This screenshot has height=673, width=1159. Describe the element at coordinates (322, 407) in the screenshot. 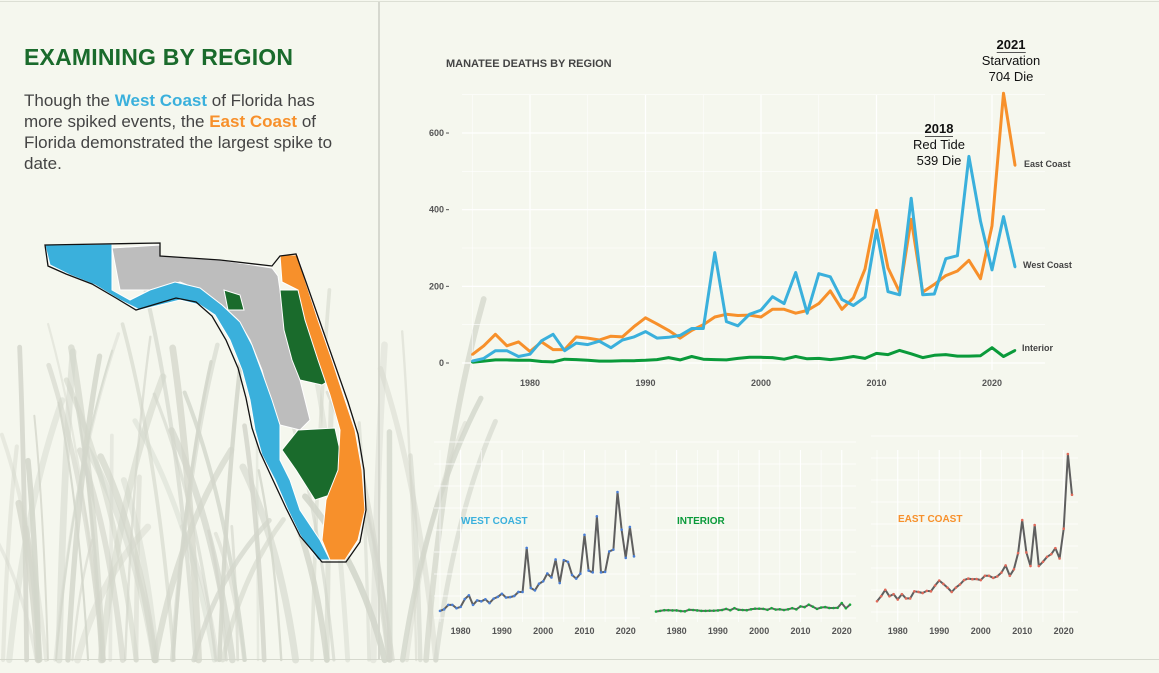

I see `map-region-east` at that location.